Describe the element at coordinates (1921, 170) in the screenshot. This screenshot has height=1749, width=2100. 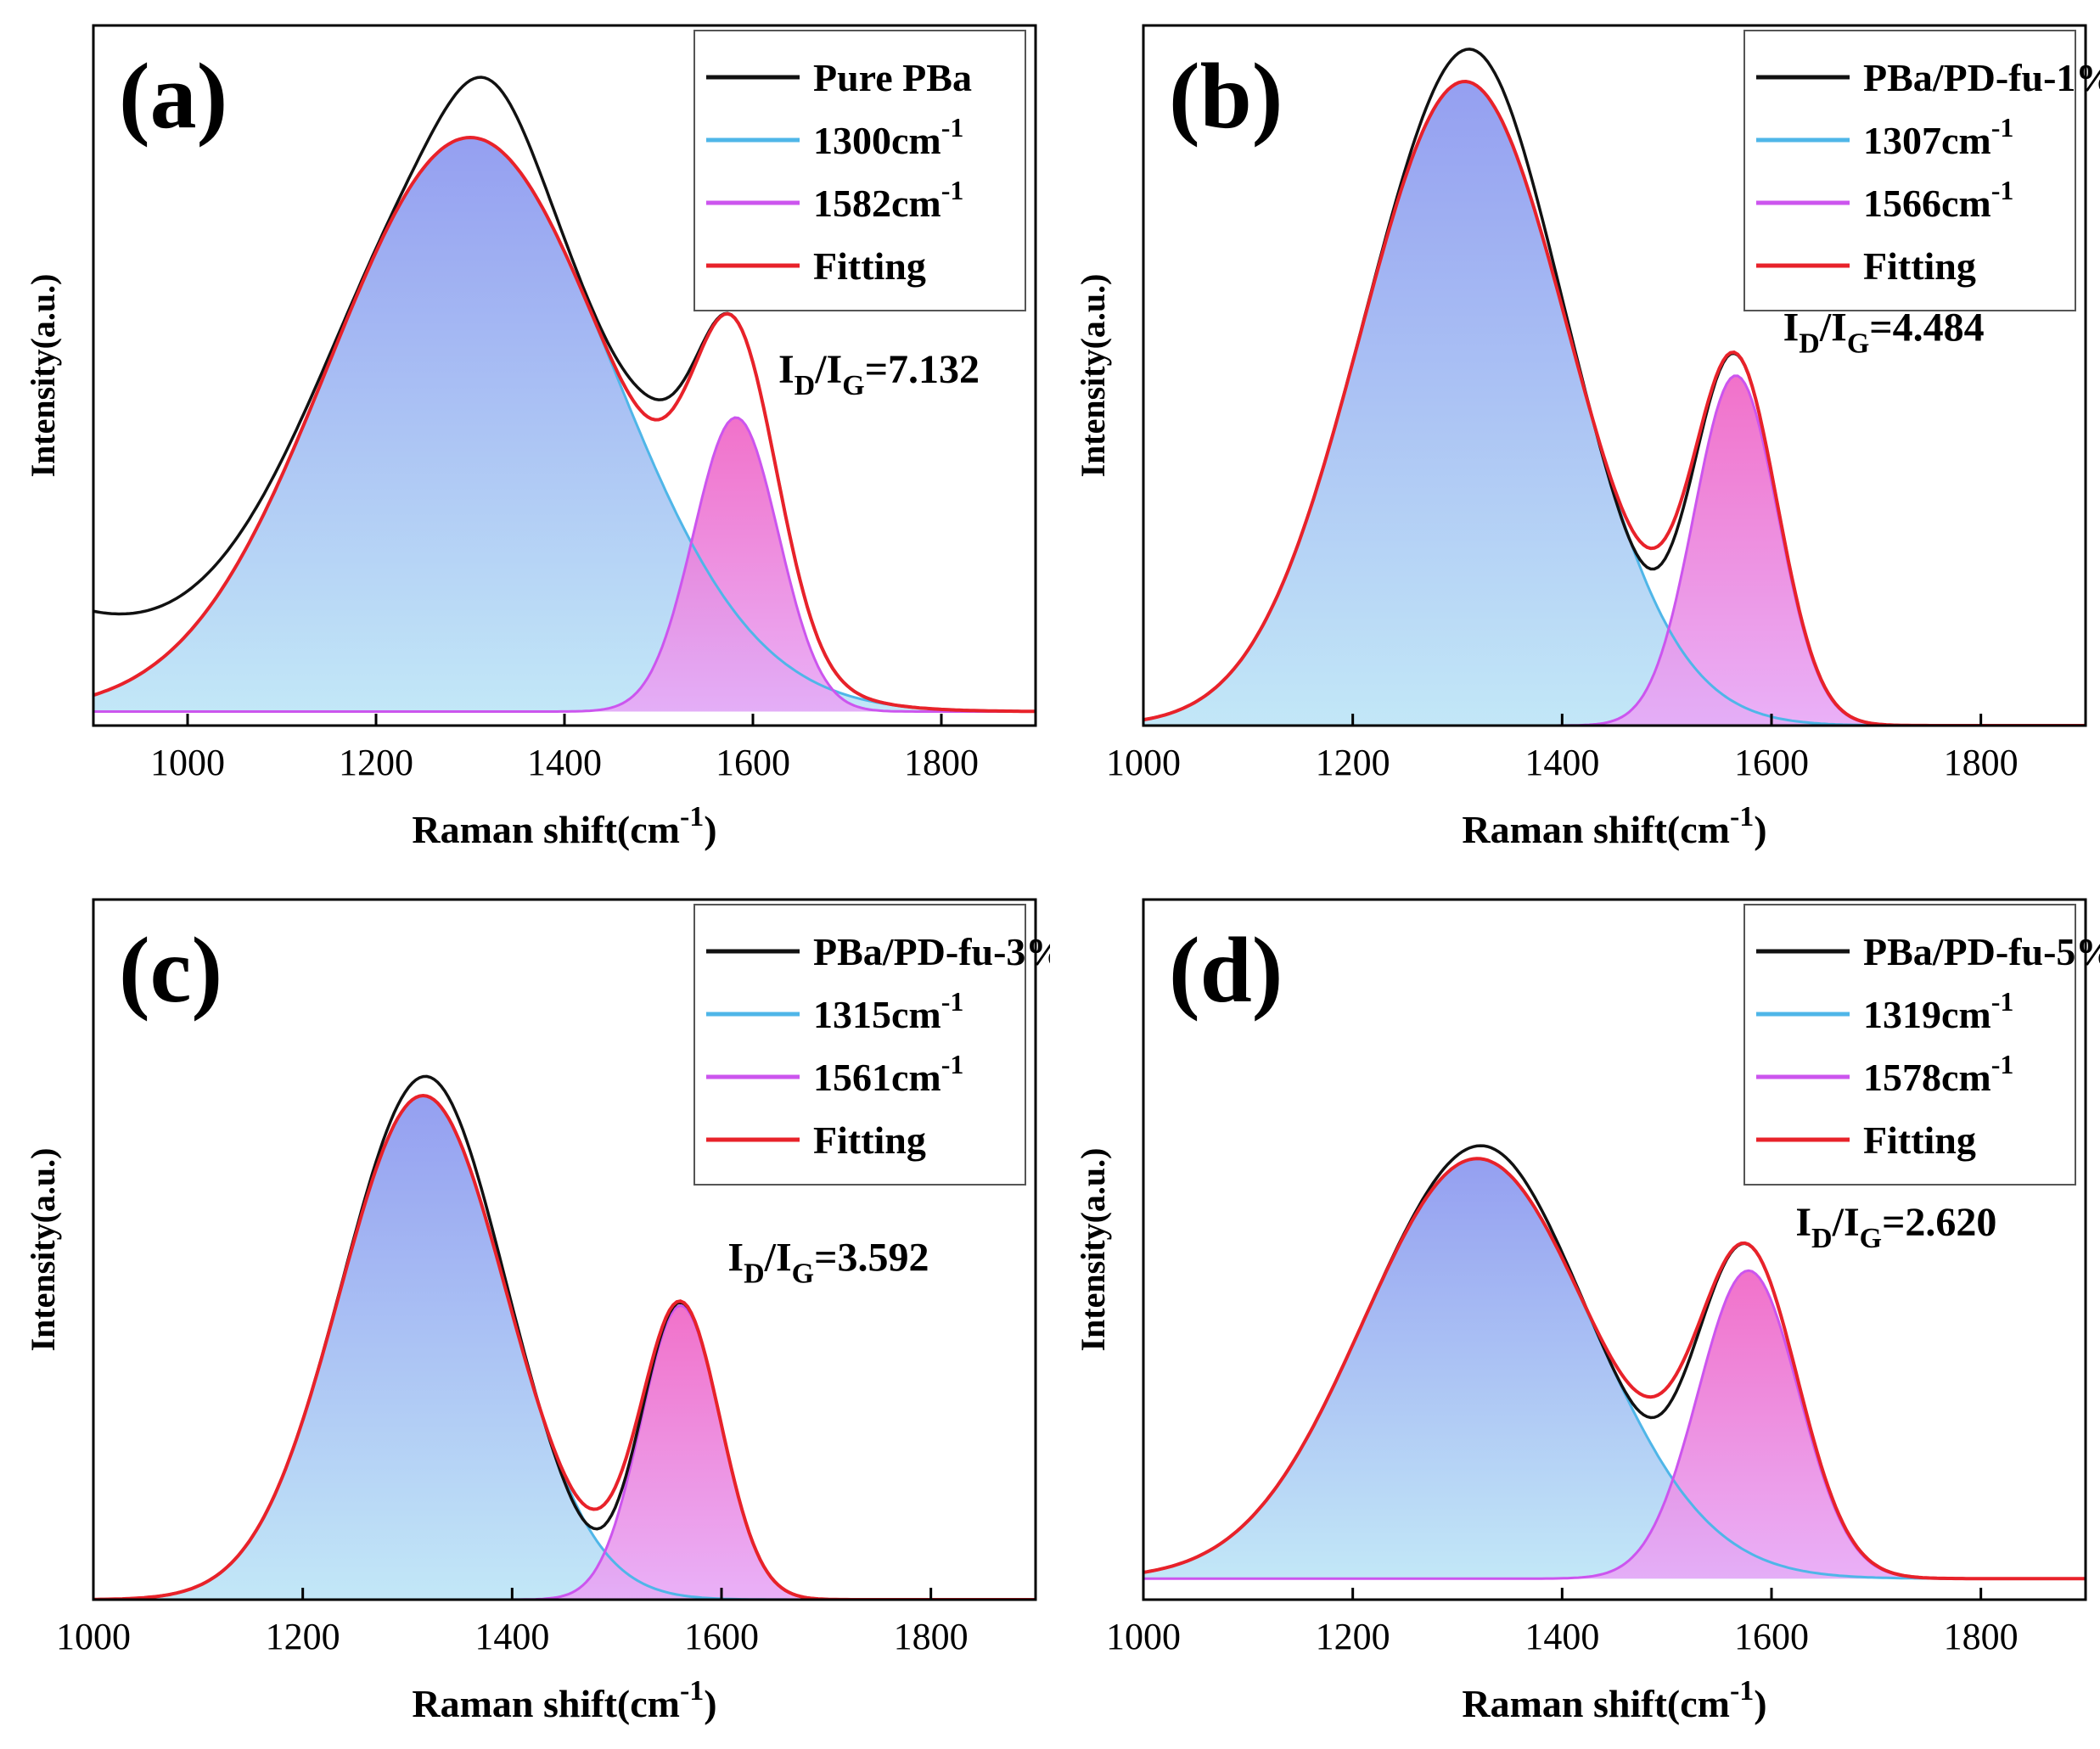
I see `legend: PBa/PD-fu-1% 1307cm-1 1566cm-1 Fitting` at that location.